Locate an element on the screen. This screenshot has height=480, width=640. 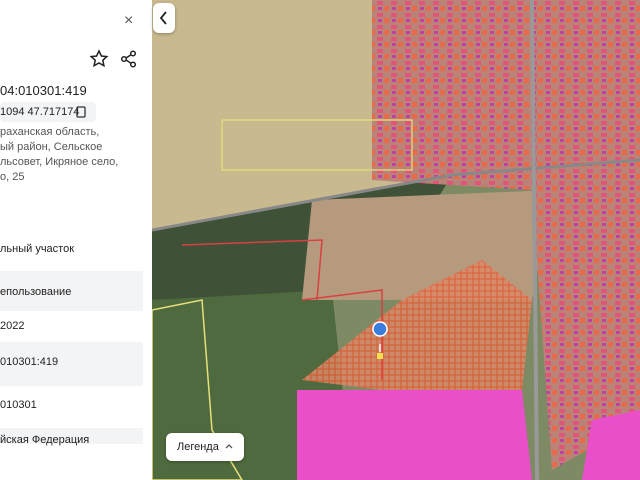
hatched-zone is located at coordinates (417, 325).